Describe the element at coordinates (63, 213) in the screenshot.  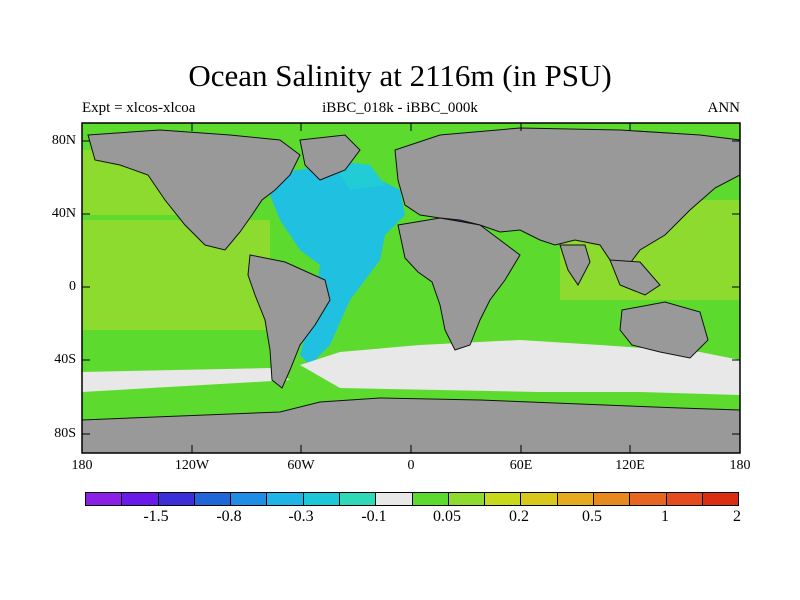
I see `lat-label-40n: 40N` at that location.